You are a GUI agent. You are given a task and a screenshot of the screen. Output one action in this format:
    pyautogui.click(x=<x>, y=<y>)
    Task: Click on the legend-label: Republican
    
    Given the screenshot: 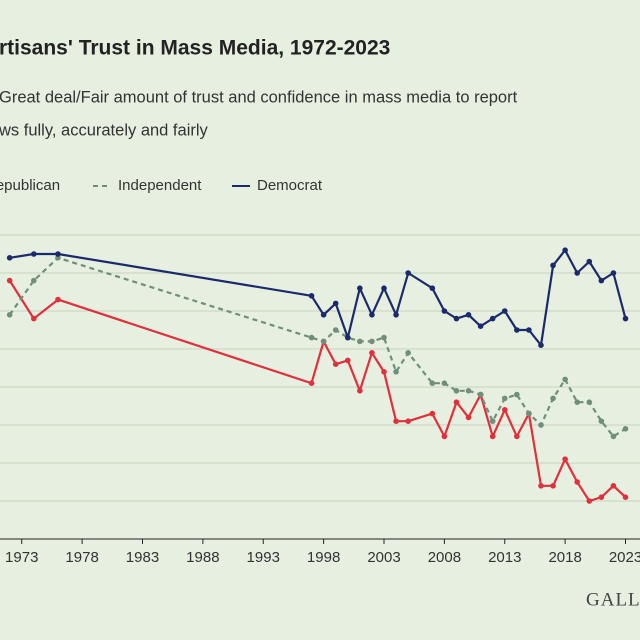 What is the action you would take?
    pyautogui.click(x=30, y=185)
    